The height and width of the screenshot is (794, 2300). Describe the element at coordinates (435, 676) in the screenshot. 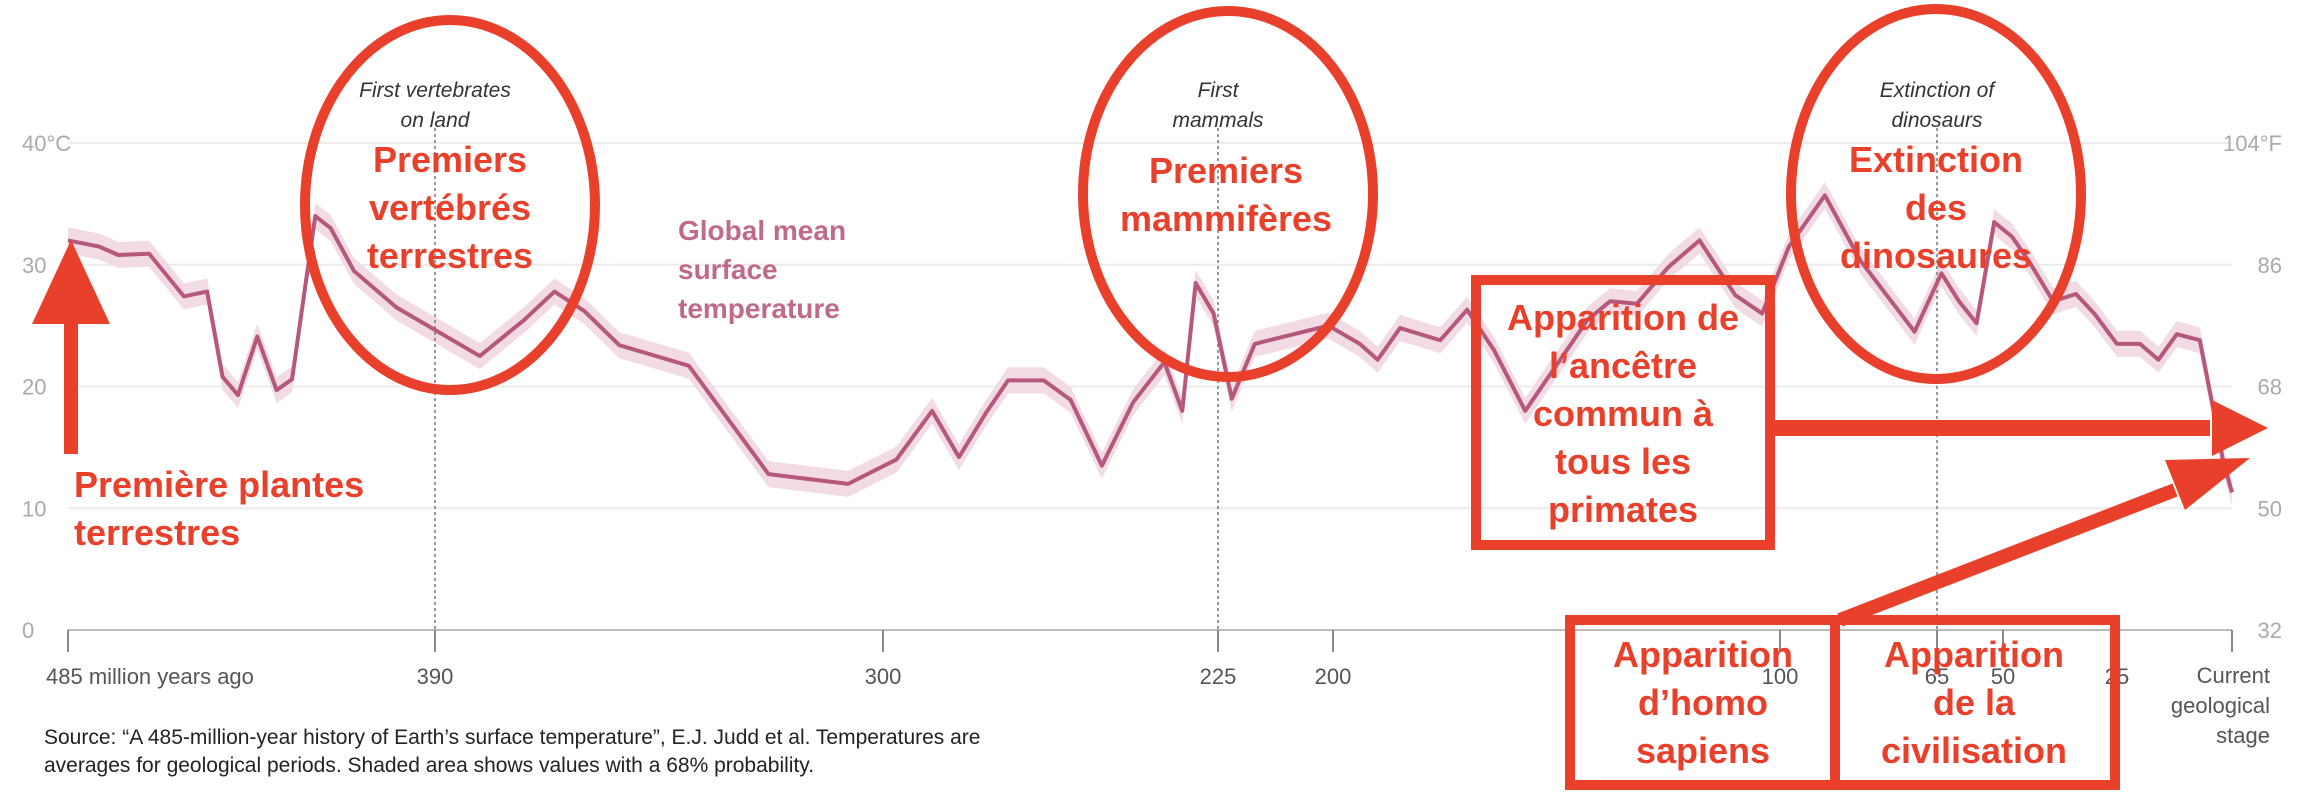

I see `x-tick-label: 390` at that location.